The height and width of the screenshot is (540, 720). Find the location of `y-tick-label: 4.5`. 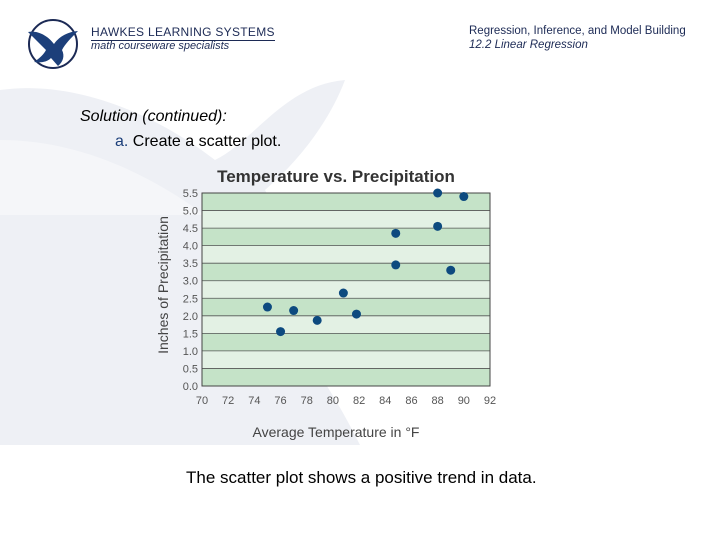

y-tick-label: 4.5 is located at coordinates (190, 229).